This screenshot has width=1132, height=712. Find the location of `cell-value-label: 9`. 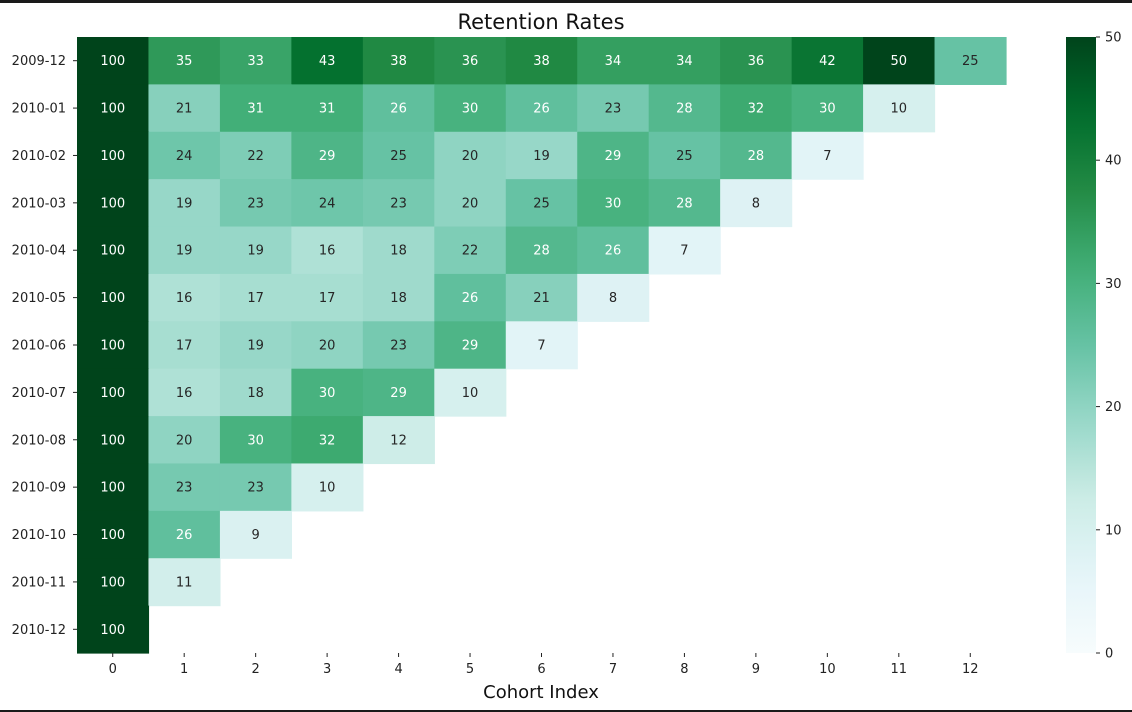

cell-value-label: 9 is located at coordinates (256, 535).